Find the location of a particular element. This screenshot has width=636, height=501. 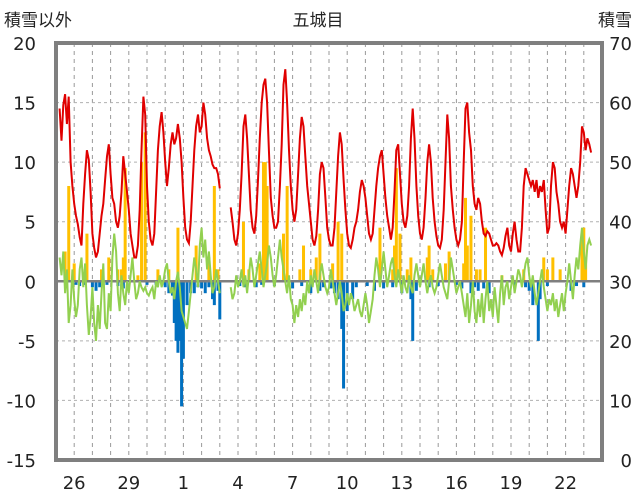

x-tick-label: 4 is located at coordinates (237, 483).